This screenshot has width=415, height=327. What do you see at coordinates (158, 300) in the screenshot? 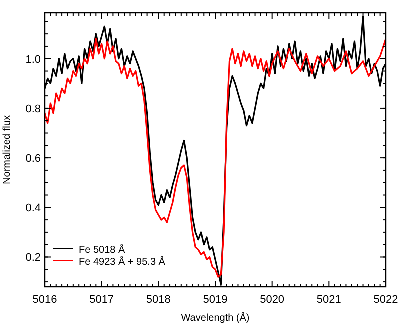
I see `x-tick-label: 5018` at bounding box center [158, 300].